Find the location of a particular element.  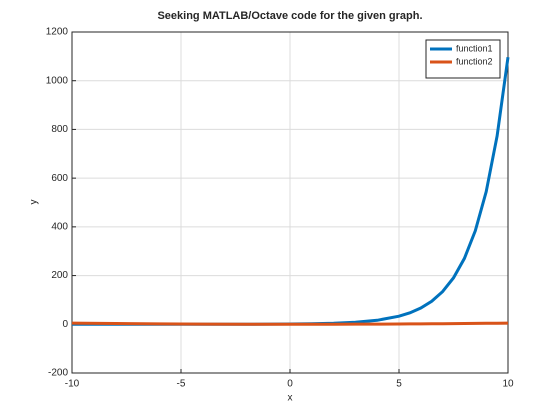

x-tick-label: -5 is located at coordinates (181, 384).